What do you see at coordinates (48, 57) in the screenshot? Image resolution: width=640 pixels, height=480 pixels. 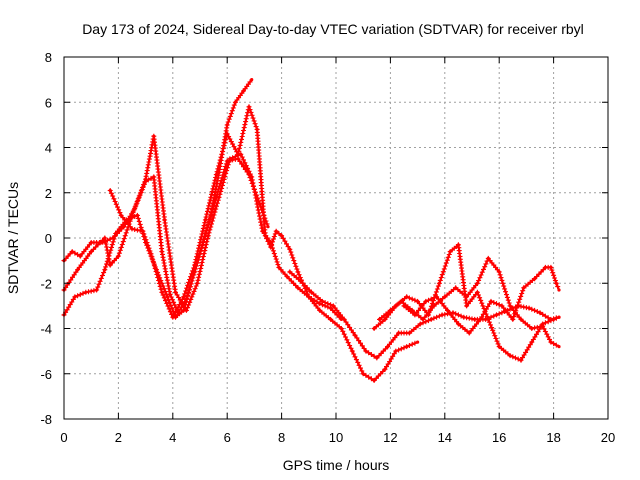 I see `y-tick-label: 8` at bounding box center [48, 57].